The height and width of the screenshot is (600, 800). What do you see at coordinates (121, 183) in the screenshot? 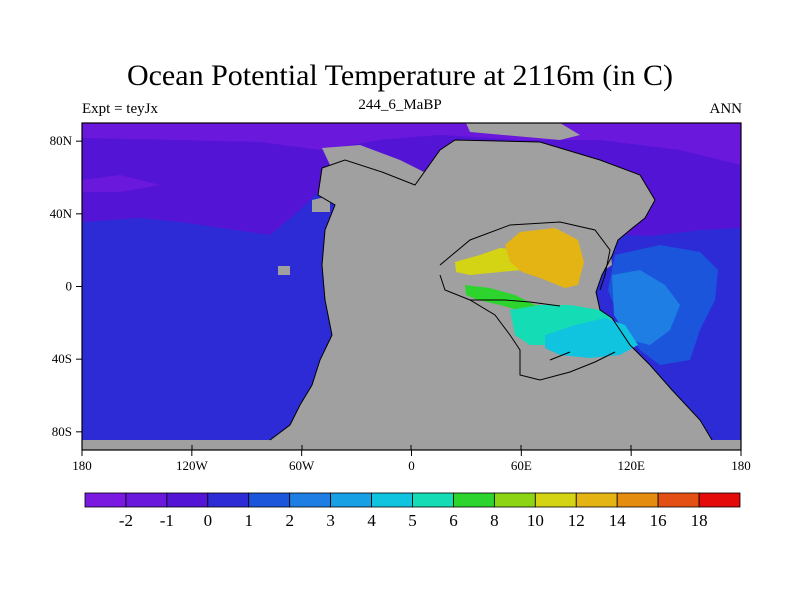
I see `cold-patch` at bounding box center [121, 183].